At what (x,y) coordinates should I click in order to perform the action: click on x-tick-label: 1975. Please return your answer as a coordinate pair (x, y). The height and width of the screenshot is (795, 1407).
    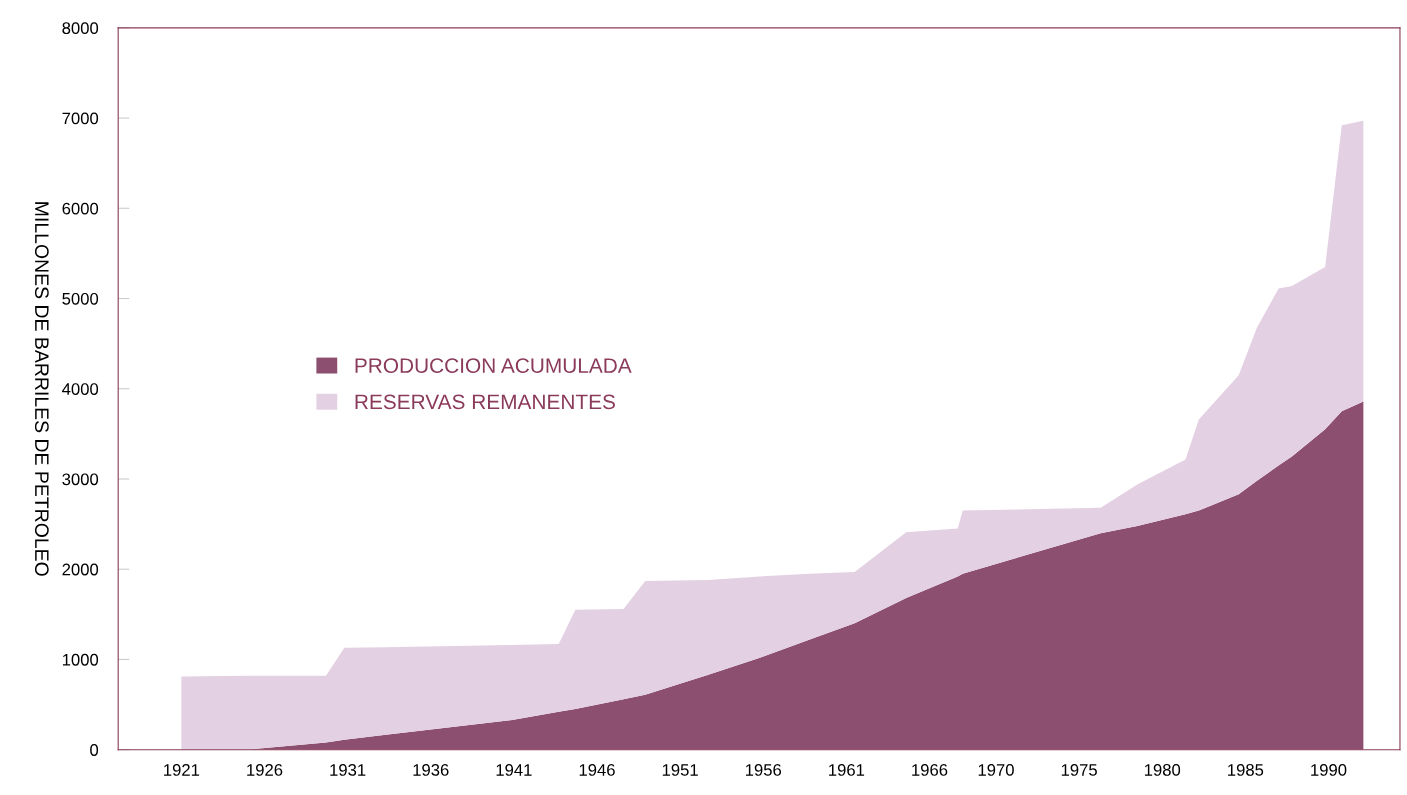
    Looking at the image, I should click on (1079, 770).